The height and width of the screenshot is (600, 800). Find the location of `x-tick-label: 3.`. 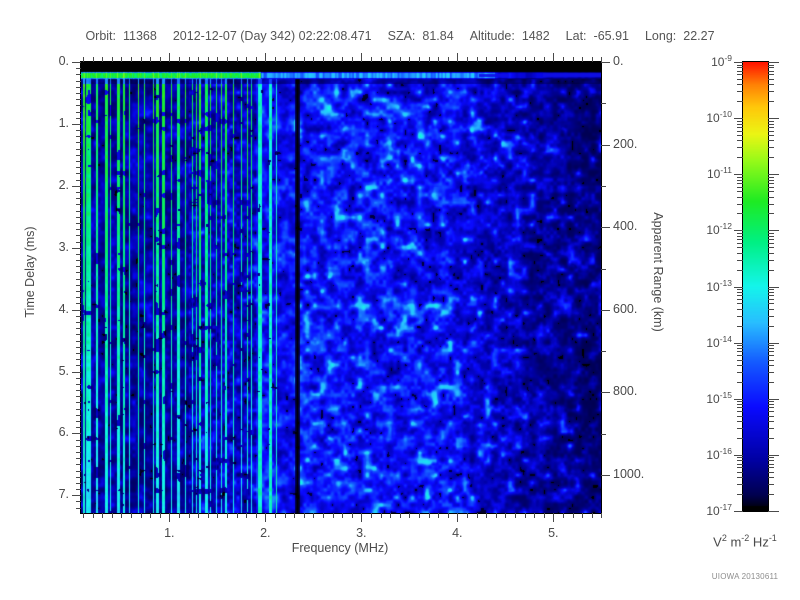

x-tick-label: 3. is located at coordinates (361, 533).